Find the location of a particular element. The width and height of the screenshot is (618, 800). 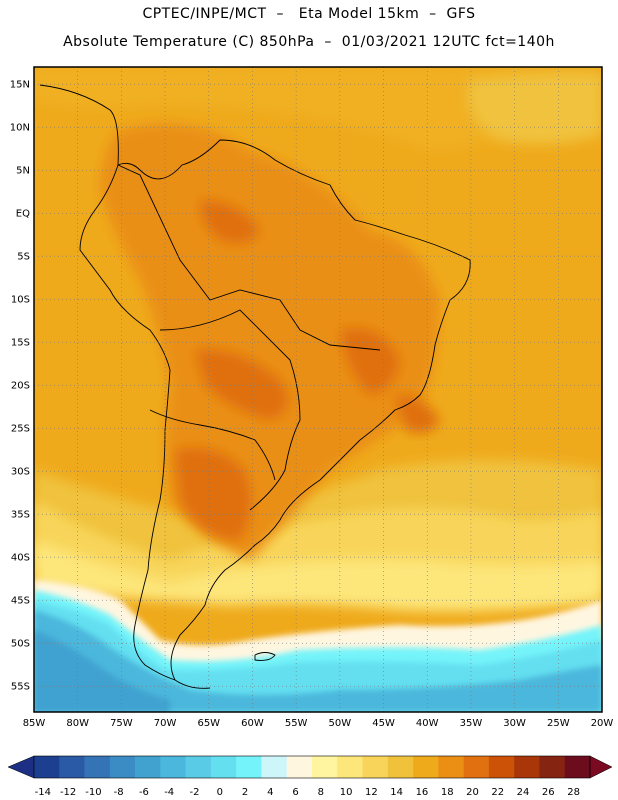

lat-label: 30S is located at coordinates (20, 472).